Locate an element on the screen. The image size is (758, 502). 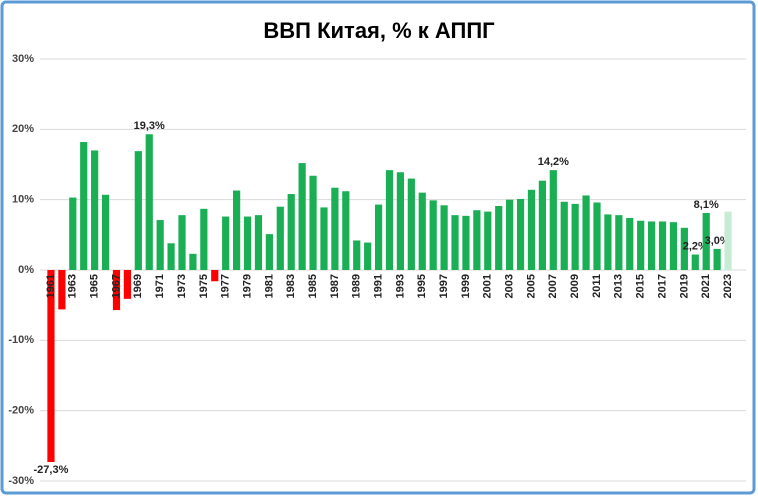
x-tick-label: 1987 is located at coordinates (335, 286).